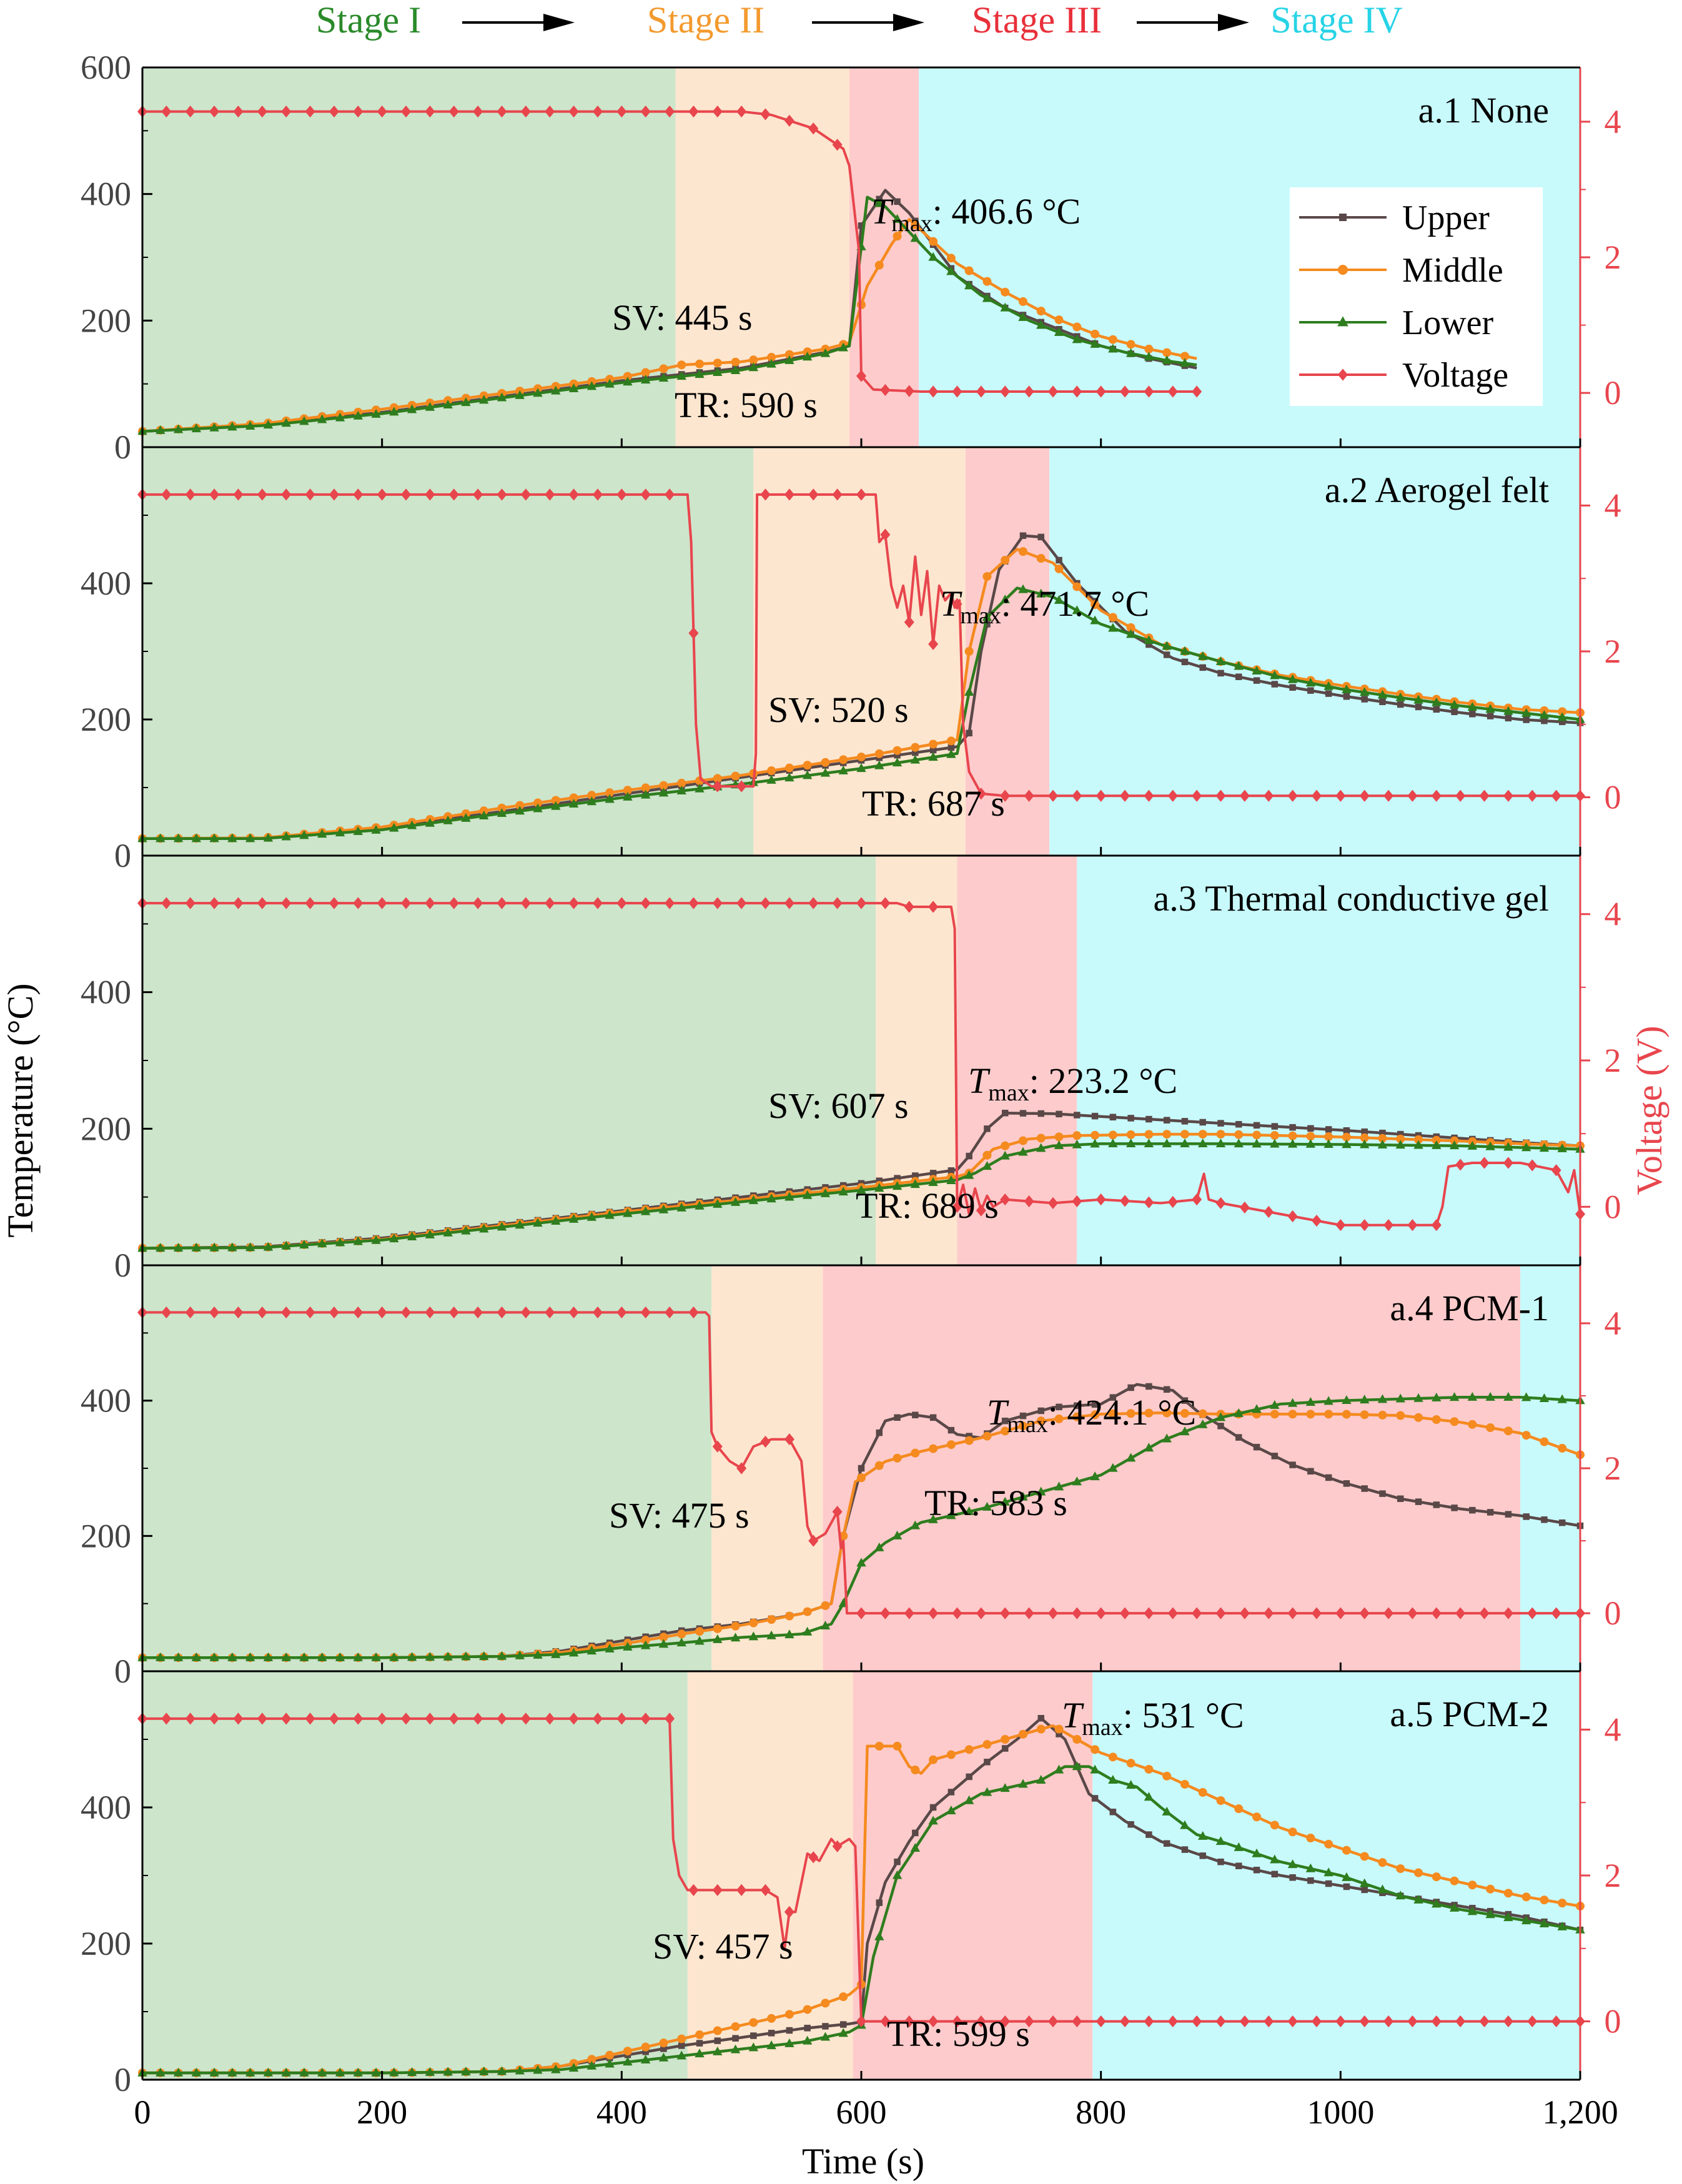 Image resolution: width=1682 pixels, height=2184 pixels. I want to click on x-tick-label: 0, so click(142, 2112).